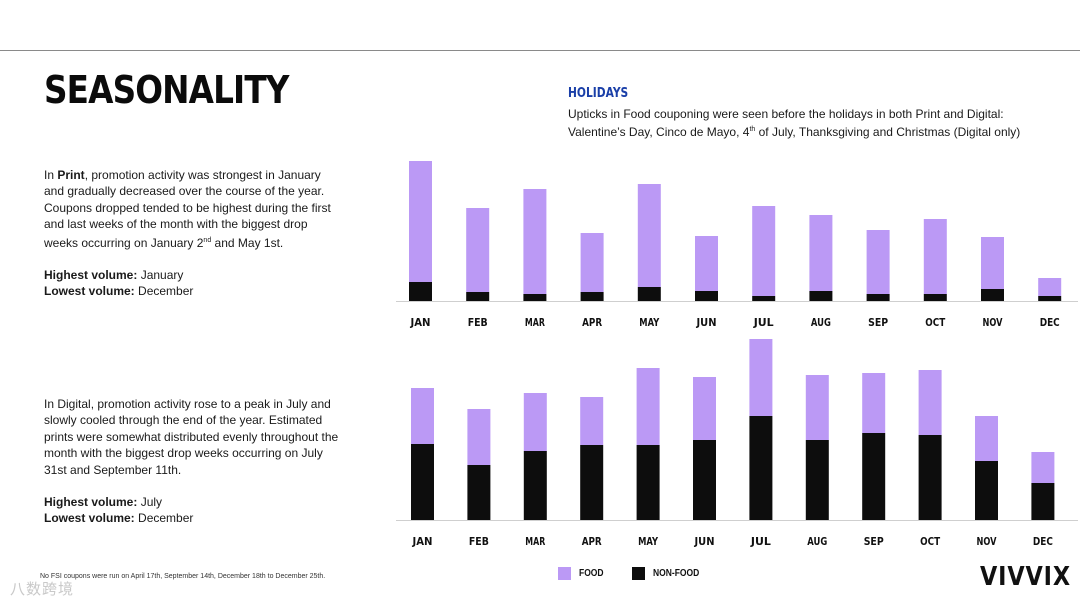 The image size is (1080, 608). I want to click on page-title: SEASONALITY, so click(166, 90).